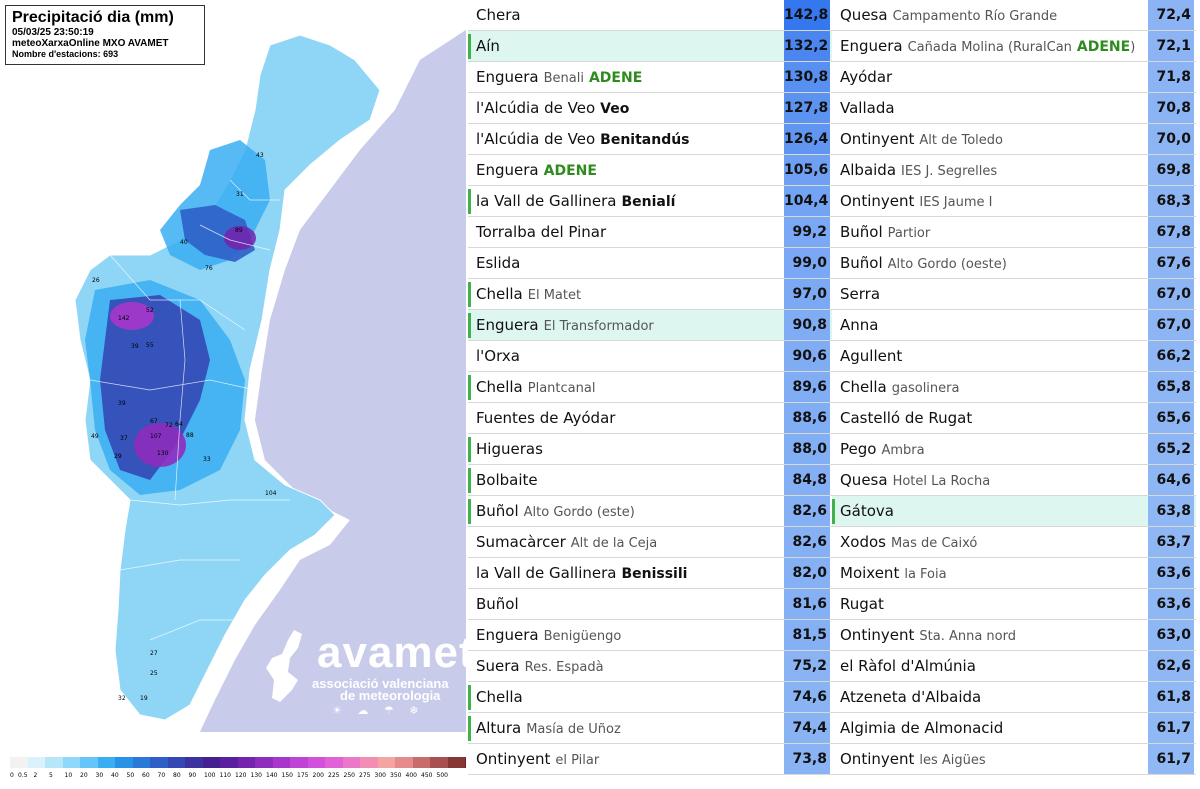 Image resolution: width=1200 pixels, height=789 pixels. I want to click on station-name: Chella, so click(499, 697).